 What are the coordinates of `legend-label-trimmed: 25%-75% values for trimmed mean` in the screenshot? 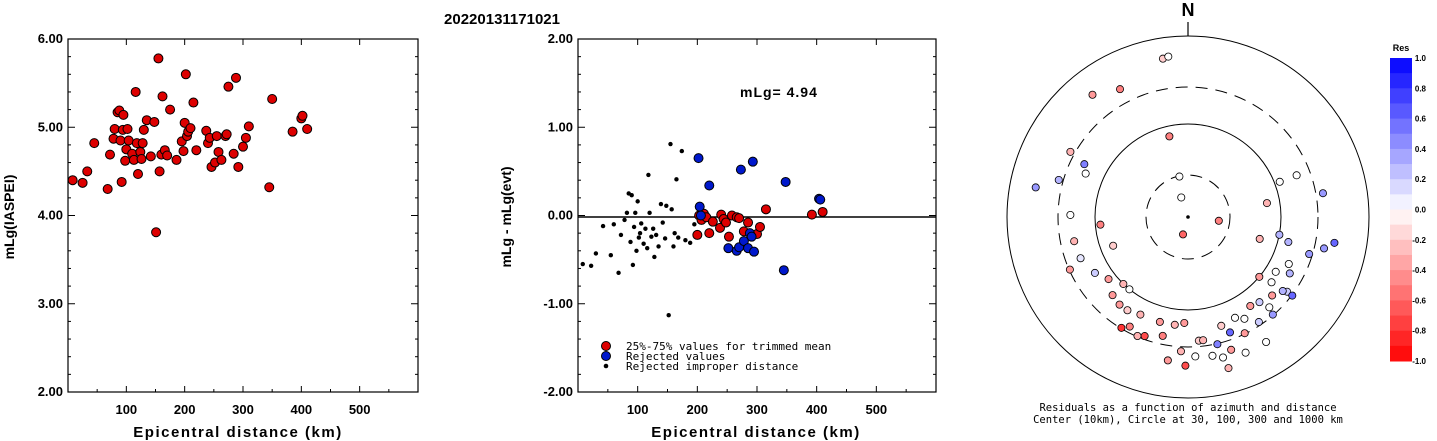 It's located at (728, 346).